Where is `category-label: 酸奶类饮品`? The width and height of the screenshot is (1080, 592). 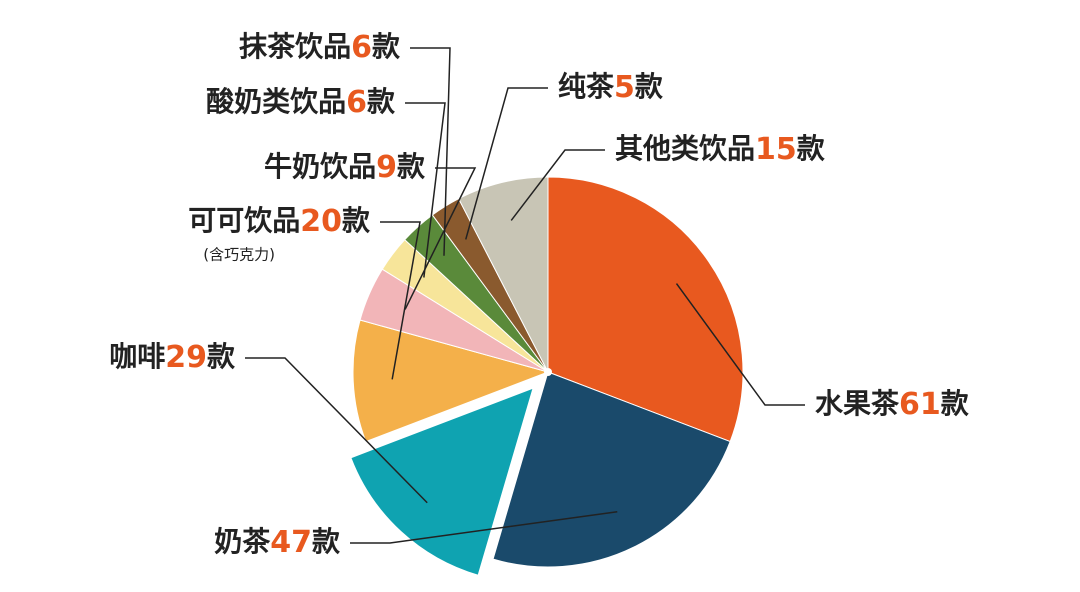 category-label: 酸奶类饮品 is located at coordinates (276, 101).